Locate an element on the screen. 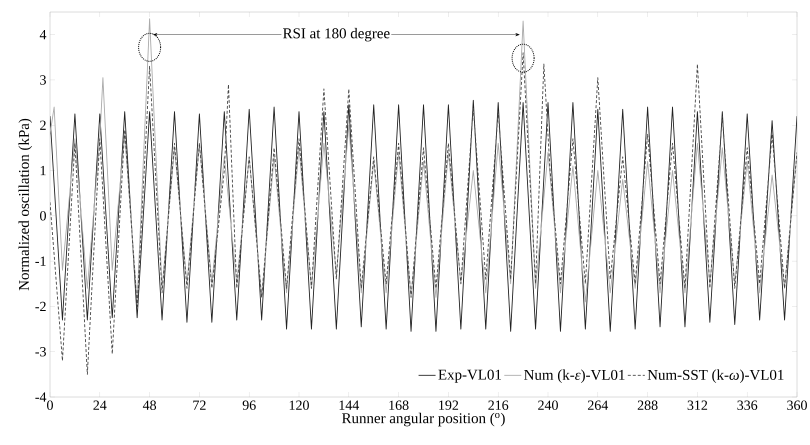 Image resolution: width=810 pixels, height=445 pixels. x-tick-label: 288 is located at coordinates (648, 405).